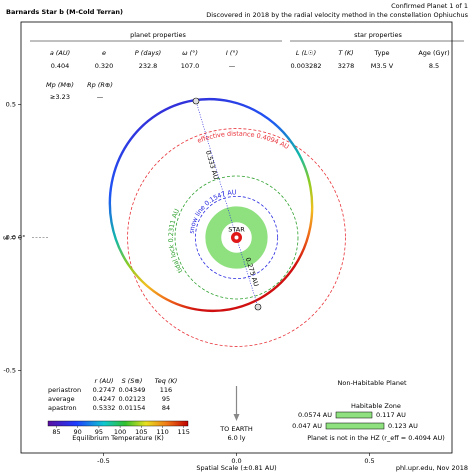 This screenshot has width=474, height=474. Describe the element at coordinates (252, 272) in the screenshot. I see `periastron-label: 0.275 AU` at that location.